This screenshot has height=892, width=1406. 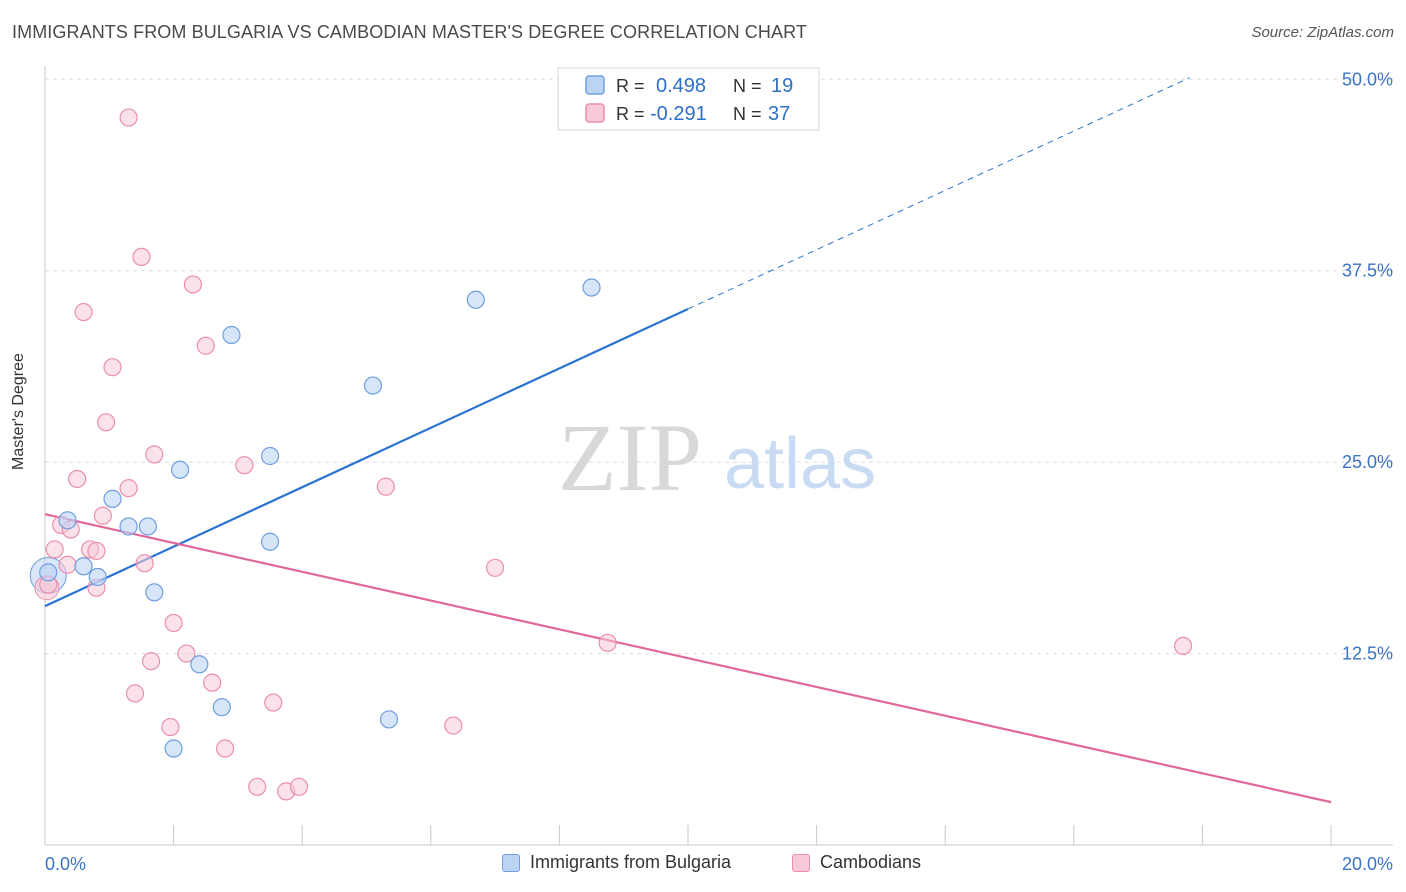 I want to click on y-axis-label: Master's Degree, so click(x=18, y=411).